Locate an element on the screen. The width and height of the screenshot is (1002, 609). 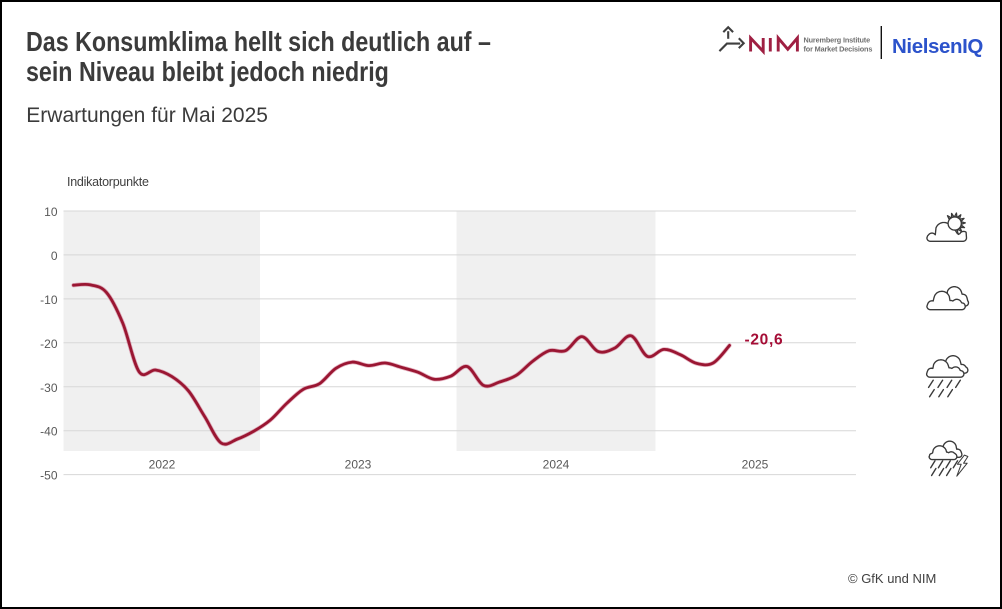
svg-text: 2023 is located at coordinates (358, 465).